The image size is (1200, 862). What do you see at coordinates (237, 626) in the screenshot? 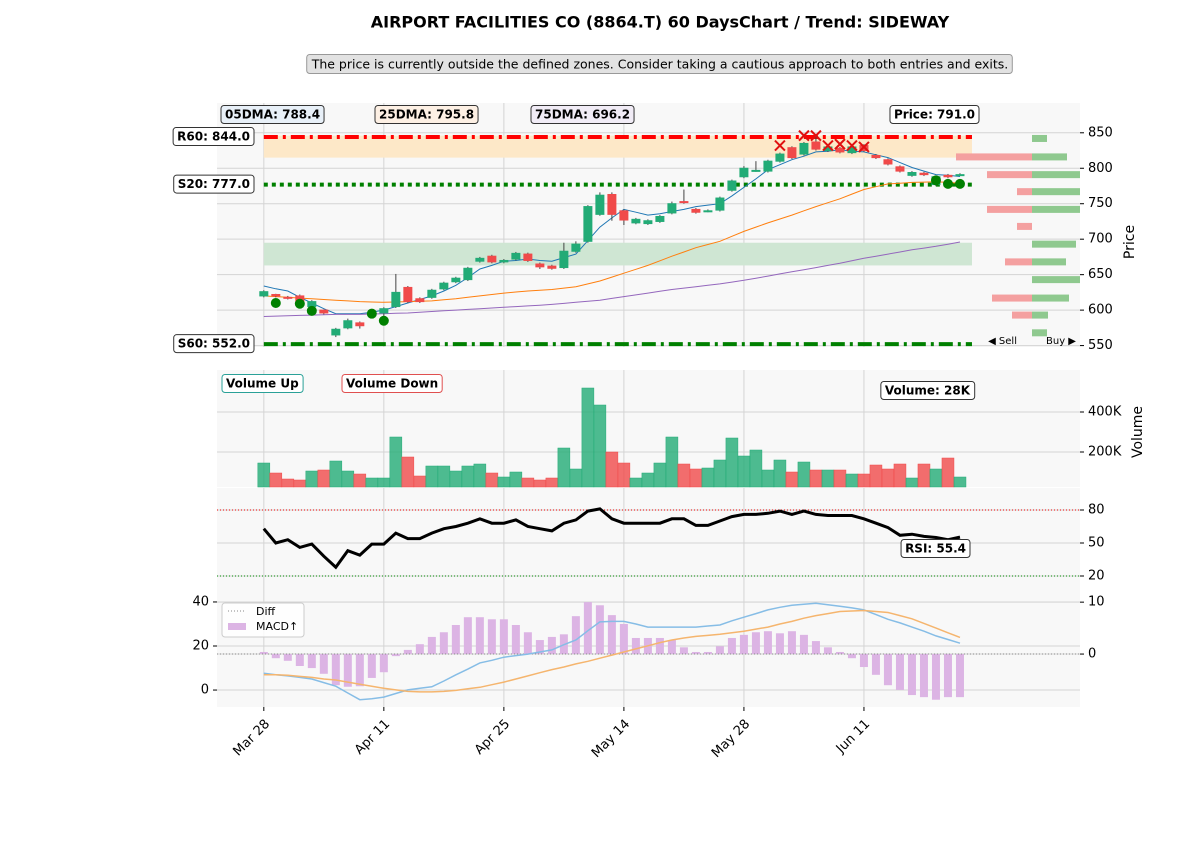
I see `legend-macd-swatch` at bounding box center [237, 626].